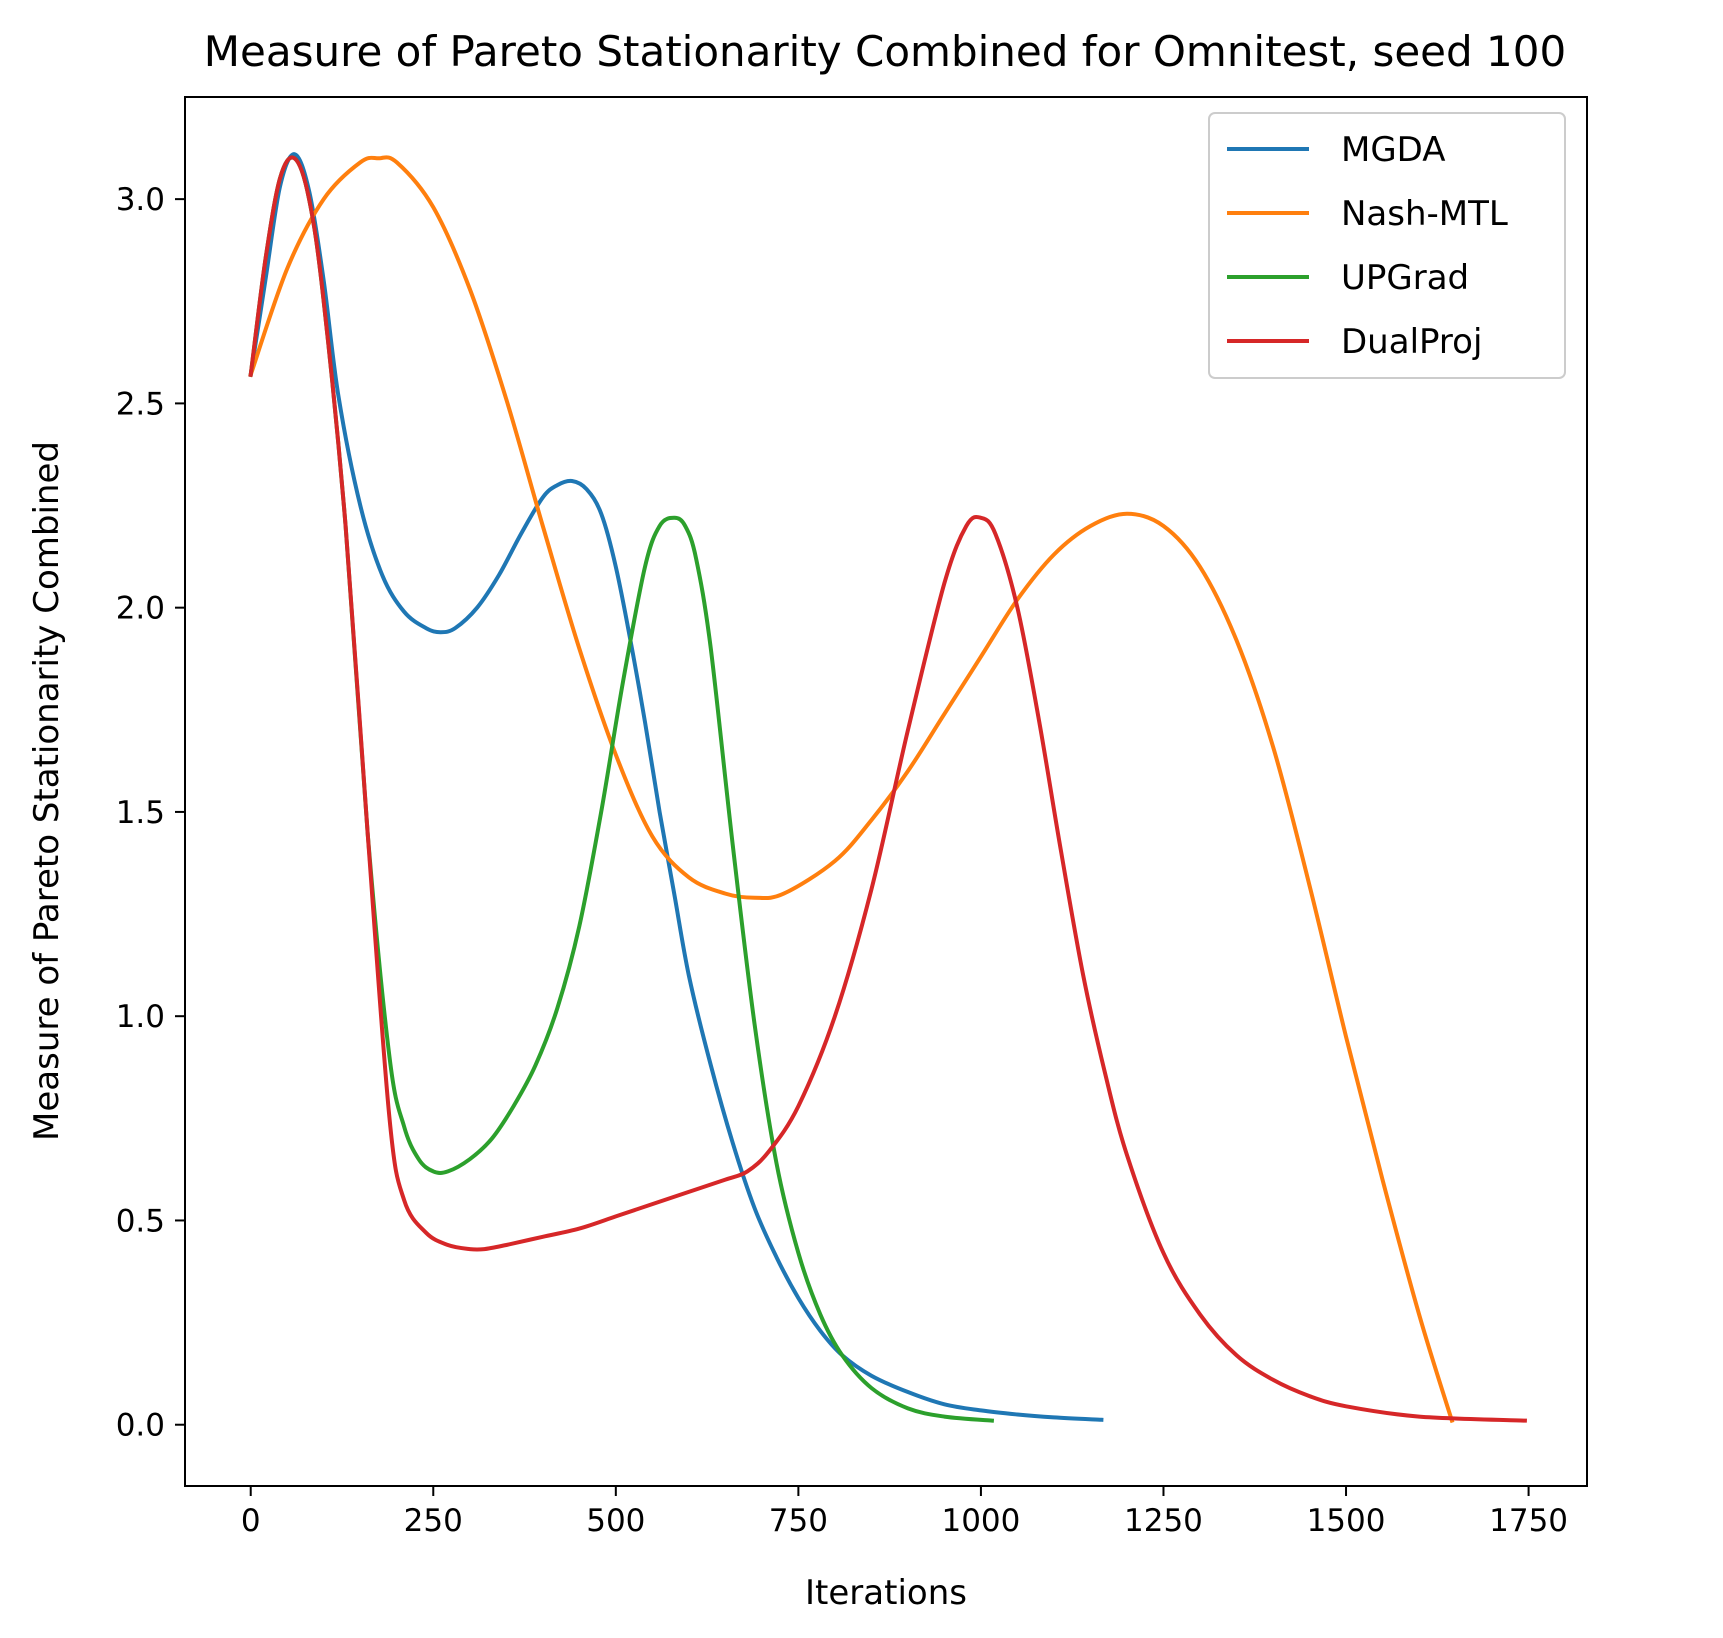 The width and height of the screenshot is (1723, 1638). Describe the element at coordinates (1346, 1521) in the screenshot. I see `x-tick-label: 1500` at that location.